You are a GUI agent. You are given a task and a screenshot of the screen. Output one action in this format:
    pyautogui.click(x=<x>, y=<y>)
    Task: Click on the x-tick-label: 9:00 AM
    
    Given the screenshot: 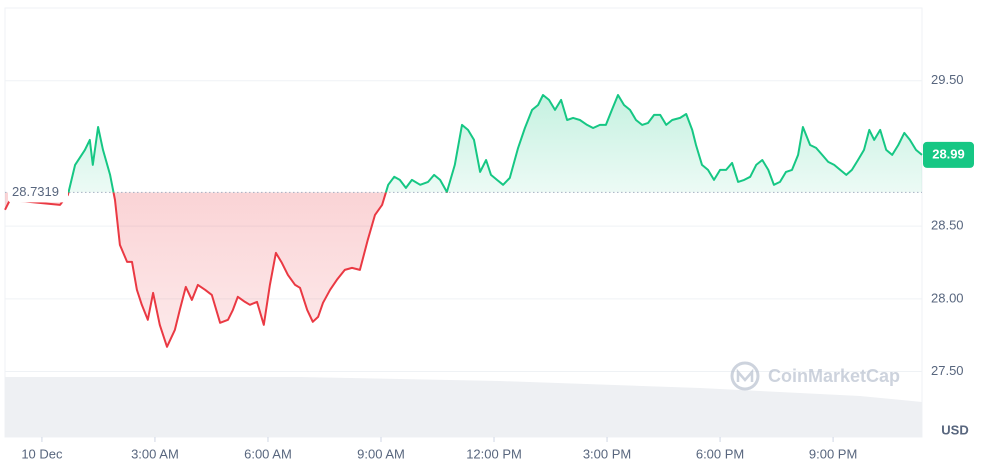 What is the action you would take?
    pyautogui.click(x=381, y=453)
    